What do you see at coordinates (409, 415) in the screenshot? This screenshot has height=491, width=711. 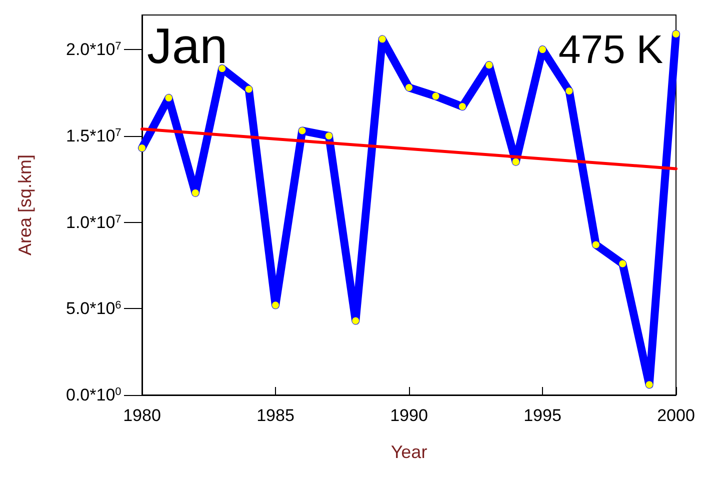 I see `x-tick-label: 1990` at bounding box center [409, 415].